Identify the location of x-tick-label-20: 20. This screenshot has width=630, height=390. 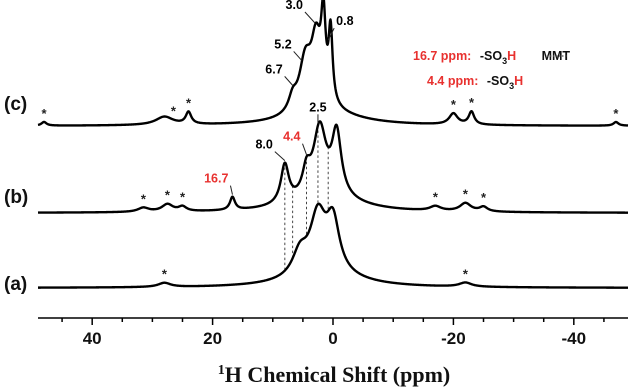
(212, 338).